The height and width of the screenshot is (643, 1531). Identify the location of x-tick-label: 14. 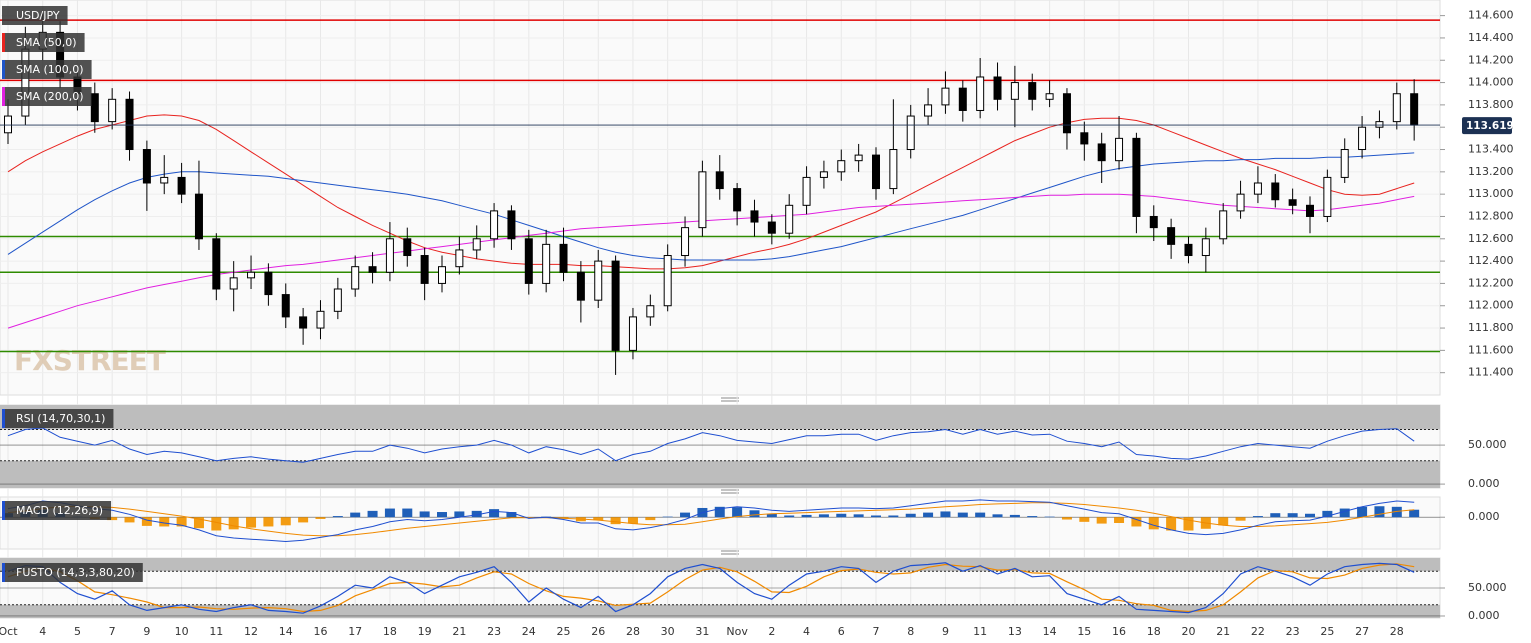
(286, 631).